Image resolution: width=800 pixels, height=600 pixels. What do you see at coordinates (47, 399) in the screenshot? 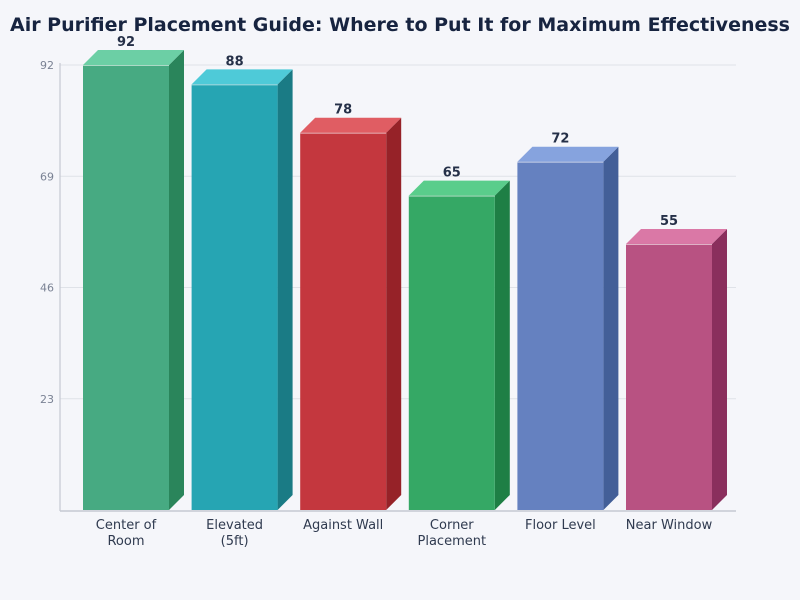
I see `y-tick-label: 23` at bounding box center [47, 399].